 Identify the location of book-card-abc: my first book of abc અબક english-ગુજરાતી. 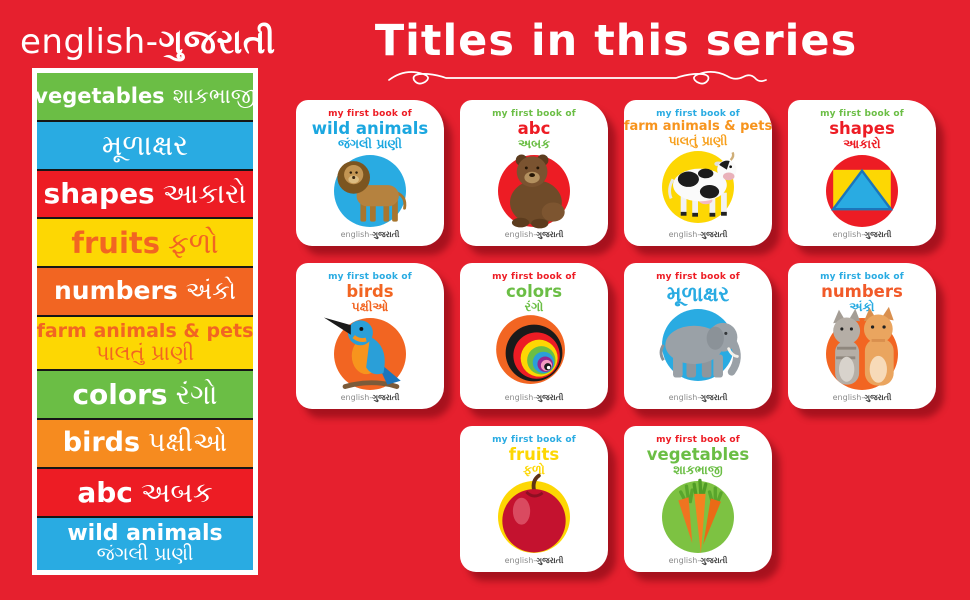
(534, 173).